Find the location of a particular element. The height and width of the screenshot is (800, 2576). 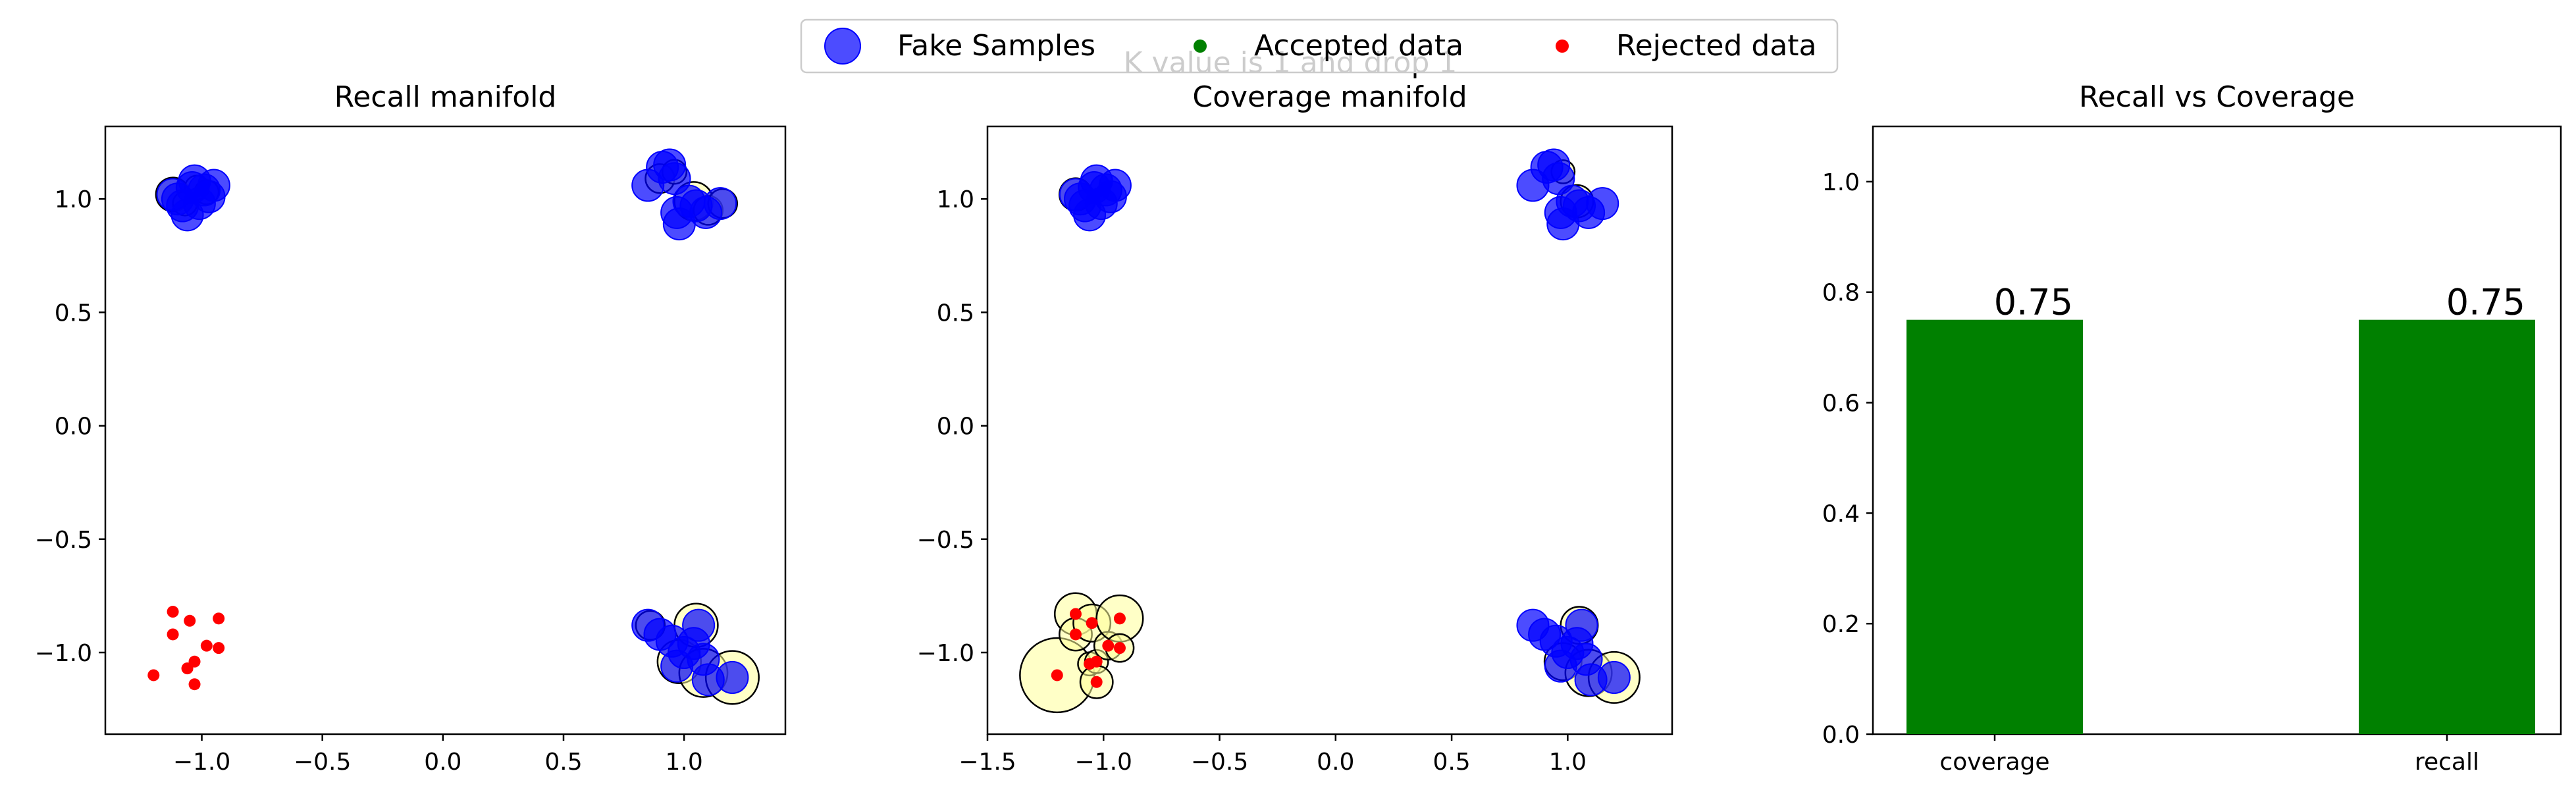

bar-category-label-recall: recall is located at coordinates (2447, 762).